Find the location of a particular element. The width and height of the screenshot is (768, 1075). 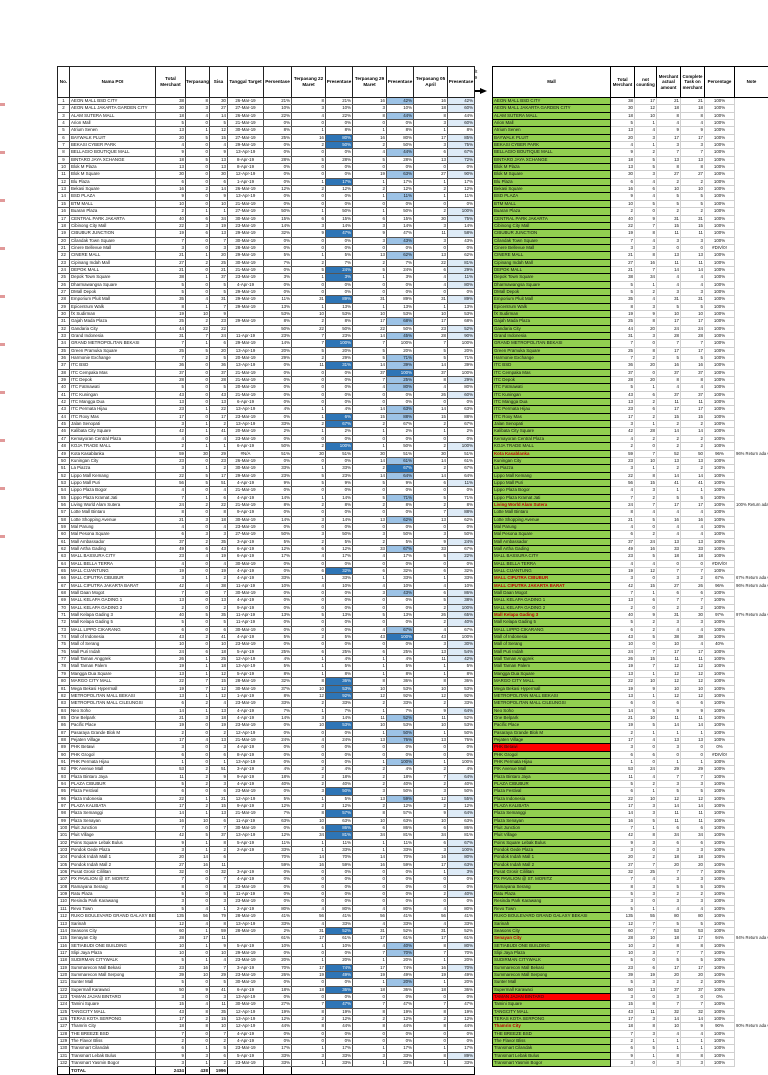

total-merchant-sum: 2434 is located at coordinates (171, 1071).